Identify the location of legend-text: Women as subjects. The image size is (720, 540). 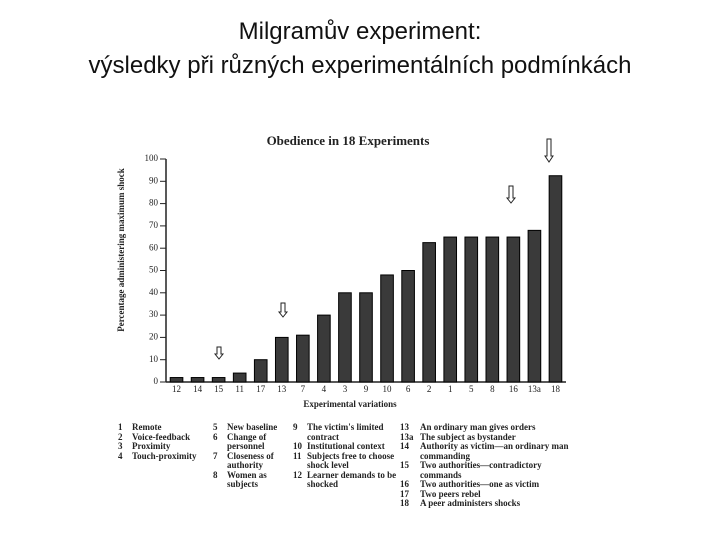
(247, 479).